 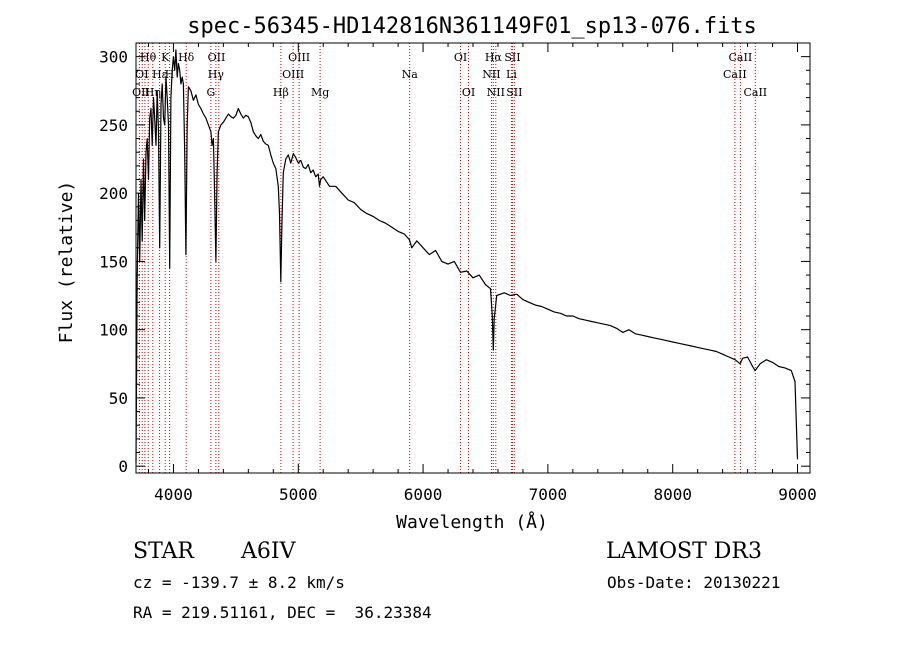 I want to click on line-label: Hα, so click(x=494, y=57).